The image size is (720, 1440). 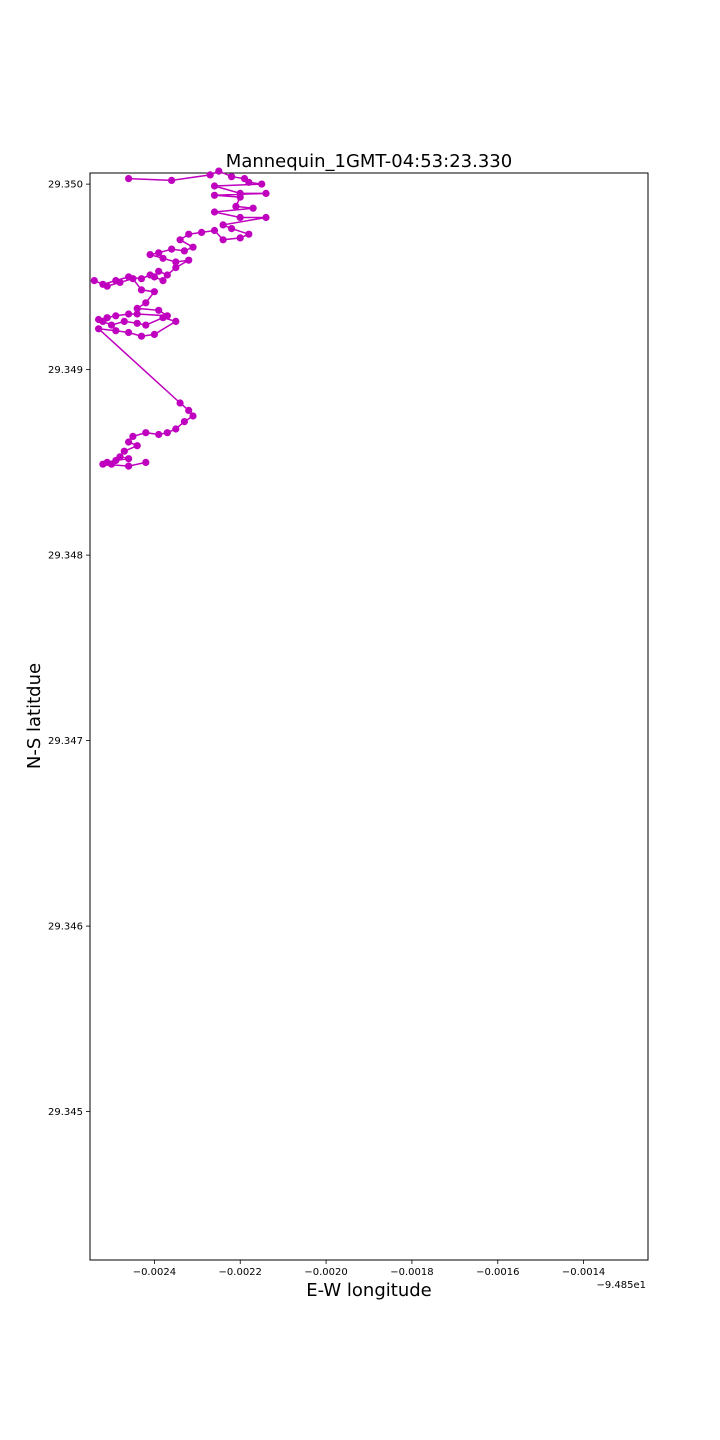 I want to click on y-tick-label: 29.348, so click(x=65, y=556).